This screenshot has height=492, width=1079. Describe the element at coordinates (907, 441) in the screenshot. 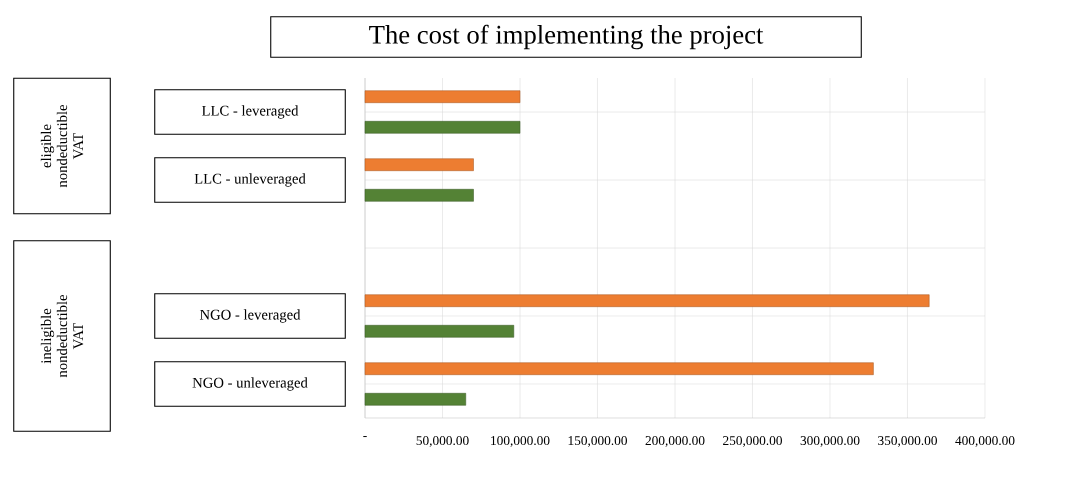

I see `x-tick-label: 350,000.00` at that location.